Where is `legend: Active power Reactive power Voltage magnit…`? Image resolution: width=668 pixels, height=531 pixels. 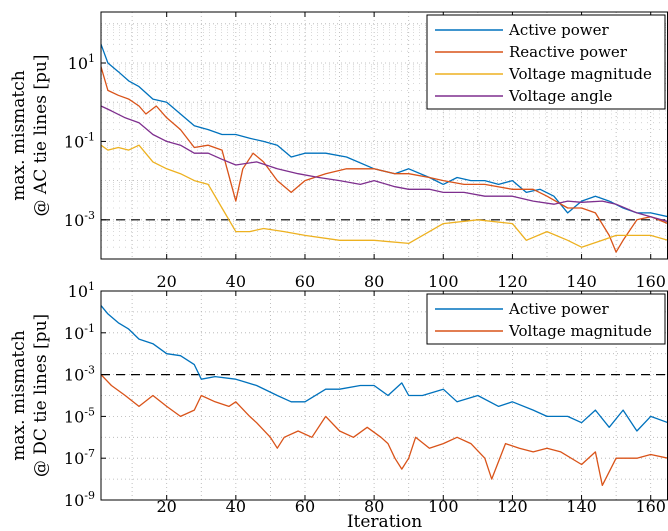
legend: Active power Reactive power Voltage magnit… is located at coordinates (546, 62).